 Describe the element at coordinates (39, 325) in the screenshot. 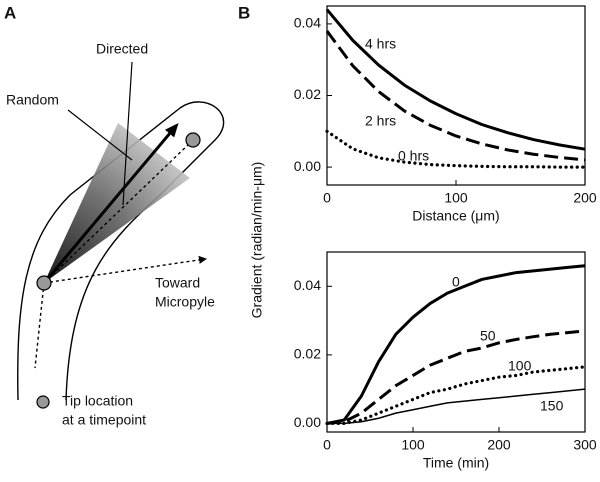

I see `past-path` at that location.